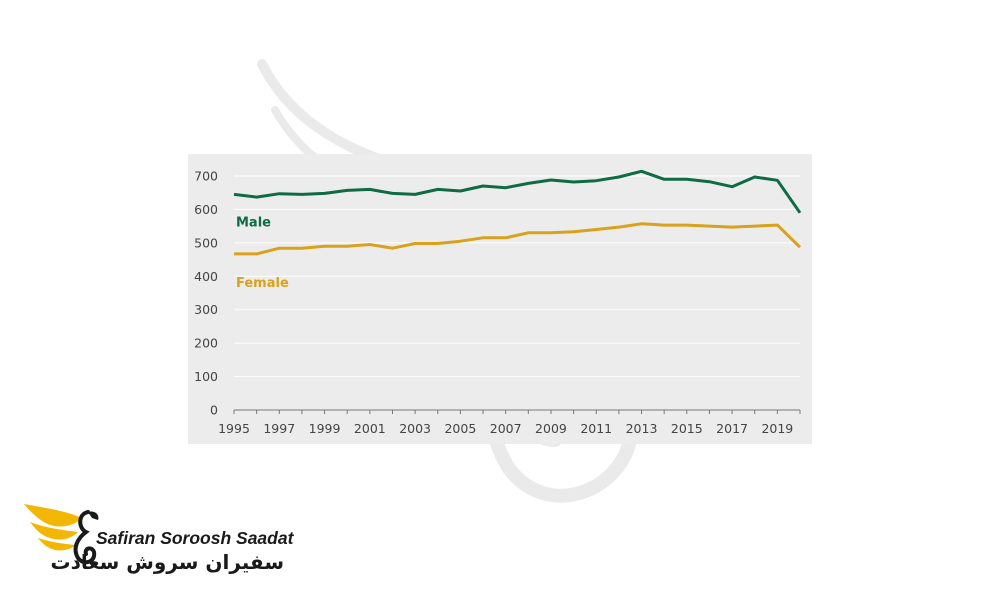 The width and height of the screenshot is (1000, 600). Describe the element at coordinates (518, 239) in the screenshot. I see `female-series-line` at that location.